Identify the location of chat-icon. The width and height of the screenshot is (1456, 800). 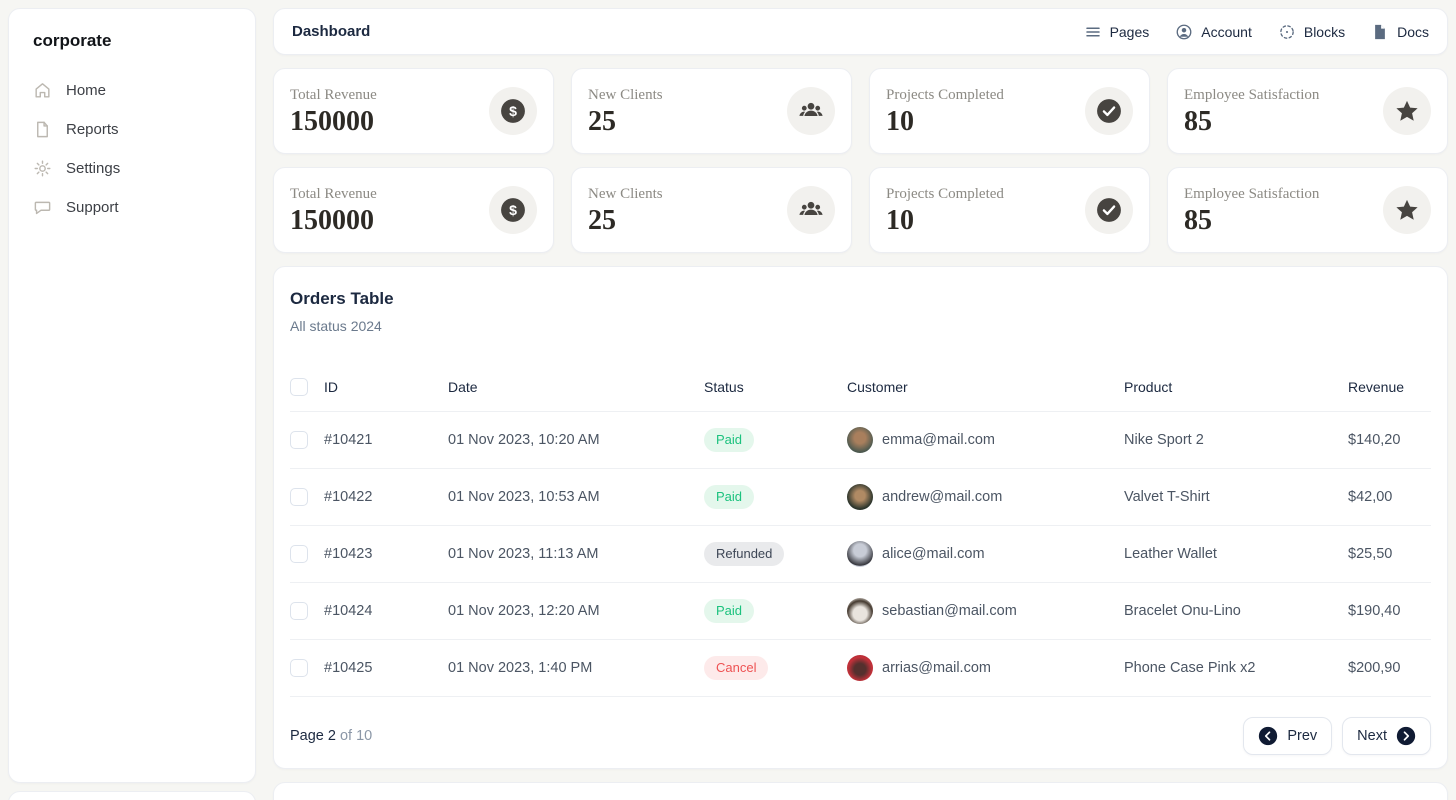
(42, 207).